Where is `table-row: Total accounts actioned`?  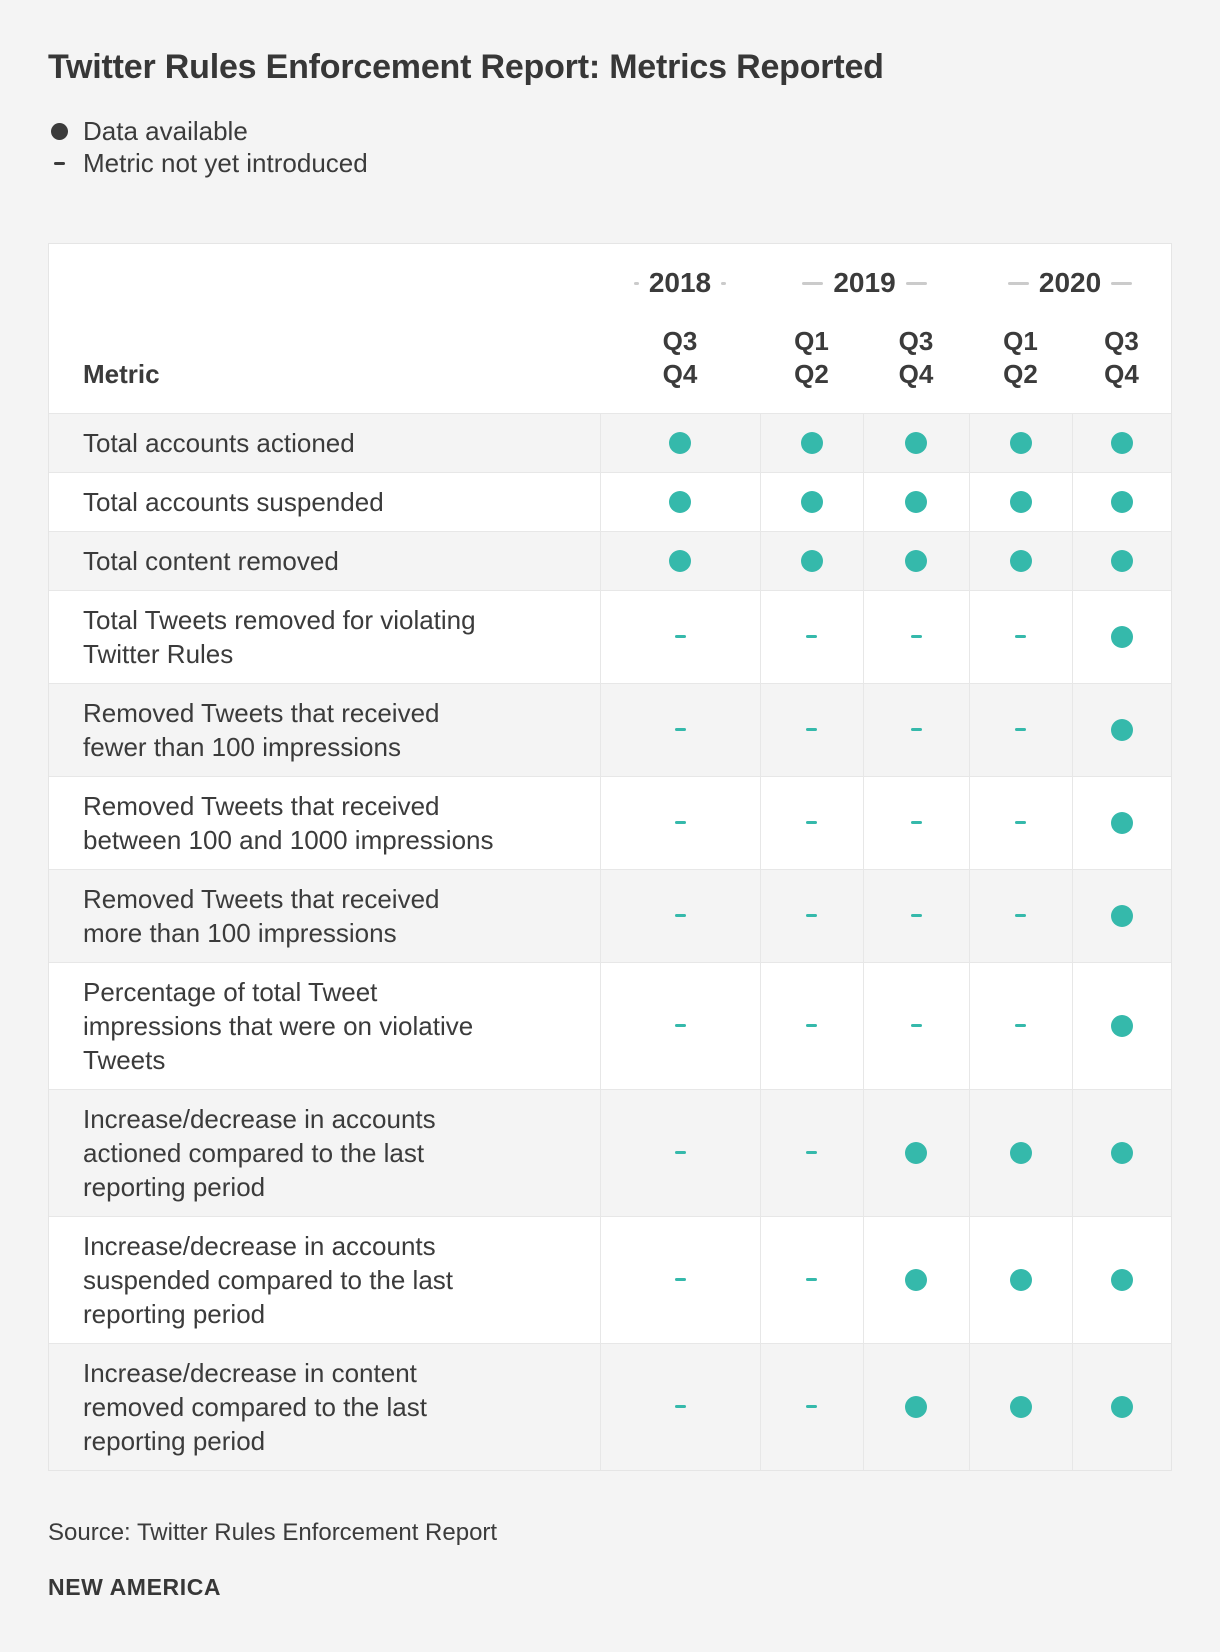
table-row: Total accounts actioned is located at coordinates (610, 443).